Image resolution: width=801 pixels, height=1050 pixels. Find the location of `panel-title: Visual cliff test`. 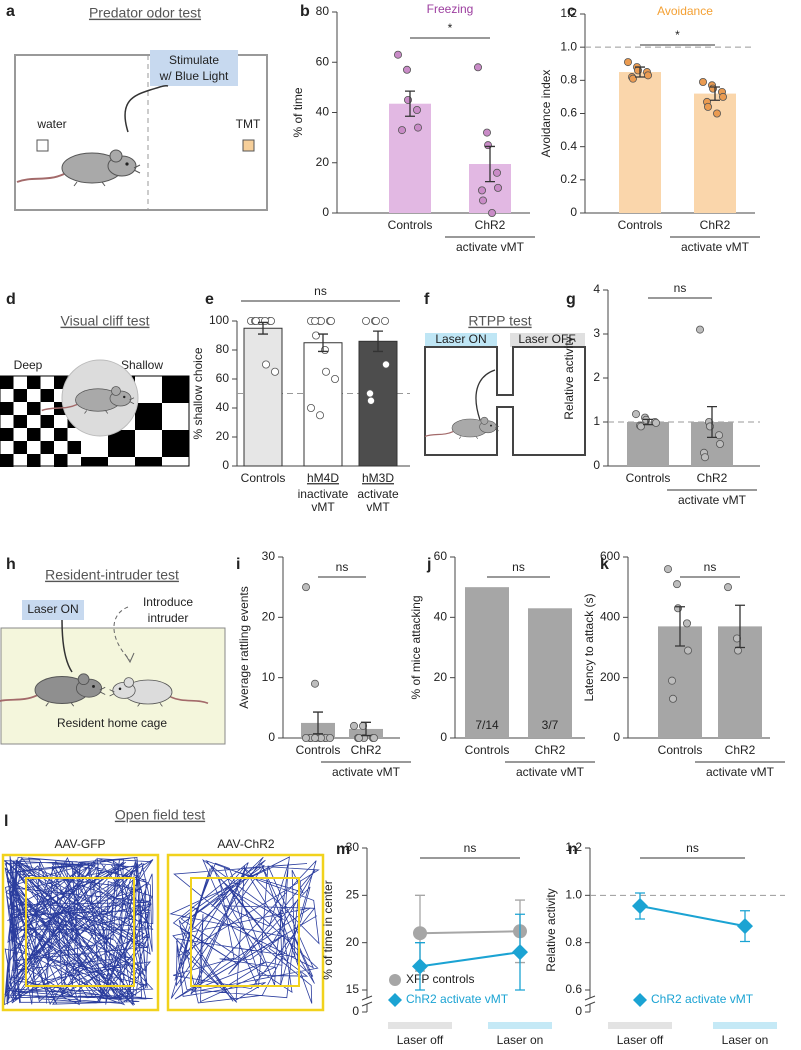

panel-title: Visual cliff test is located at coordinates (105, 321).